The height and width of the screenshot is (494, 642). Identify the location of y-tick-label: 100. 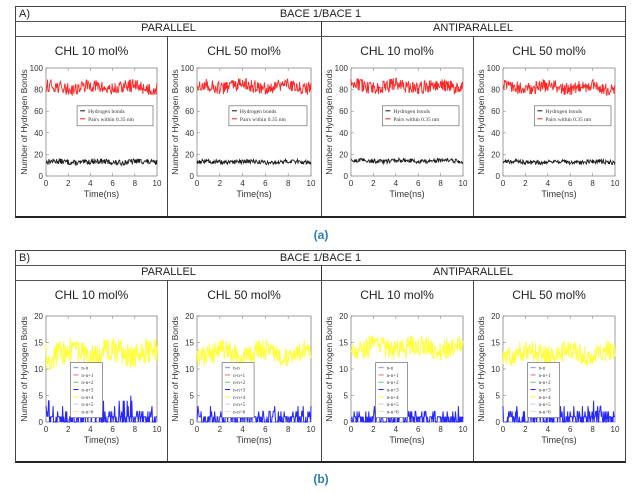
(494, 68).